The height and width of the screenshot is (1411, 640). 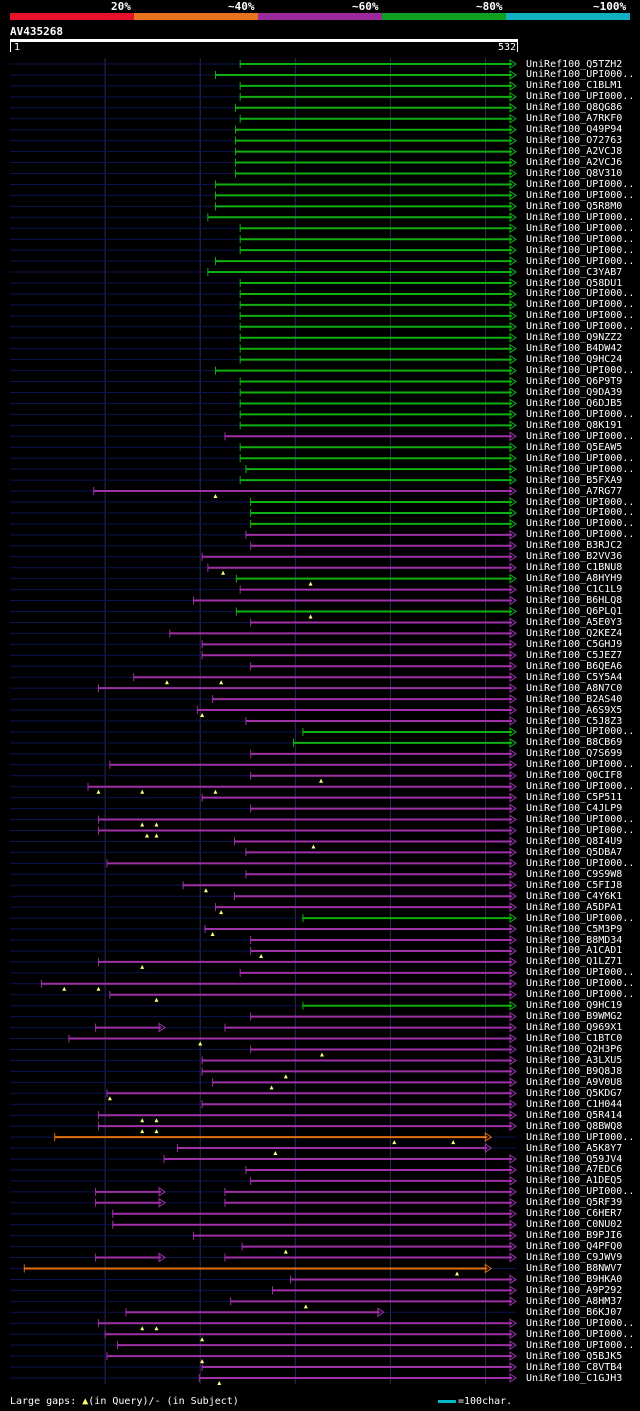 I want to click on hit-label: UniRef100_Q8BWQ8, so click(x=574, y=1126).